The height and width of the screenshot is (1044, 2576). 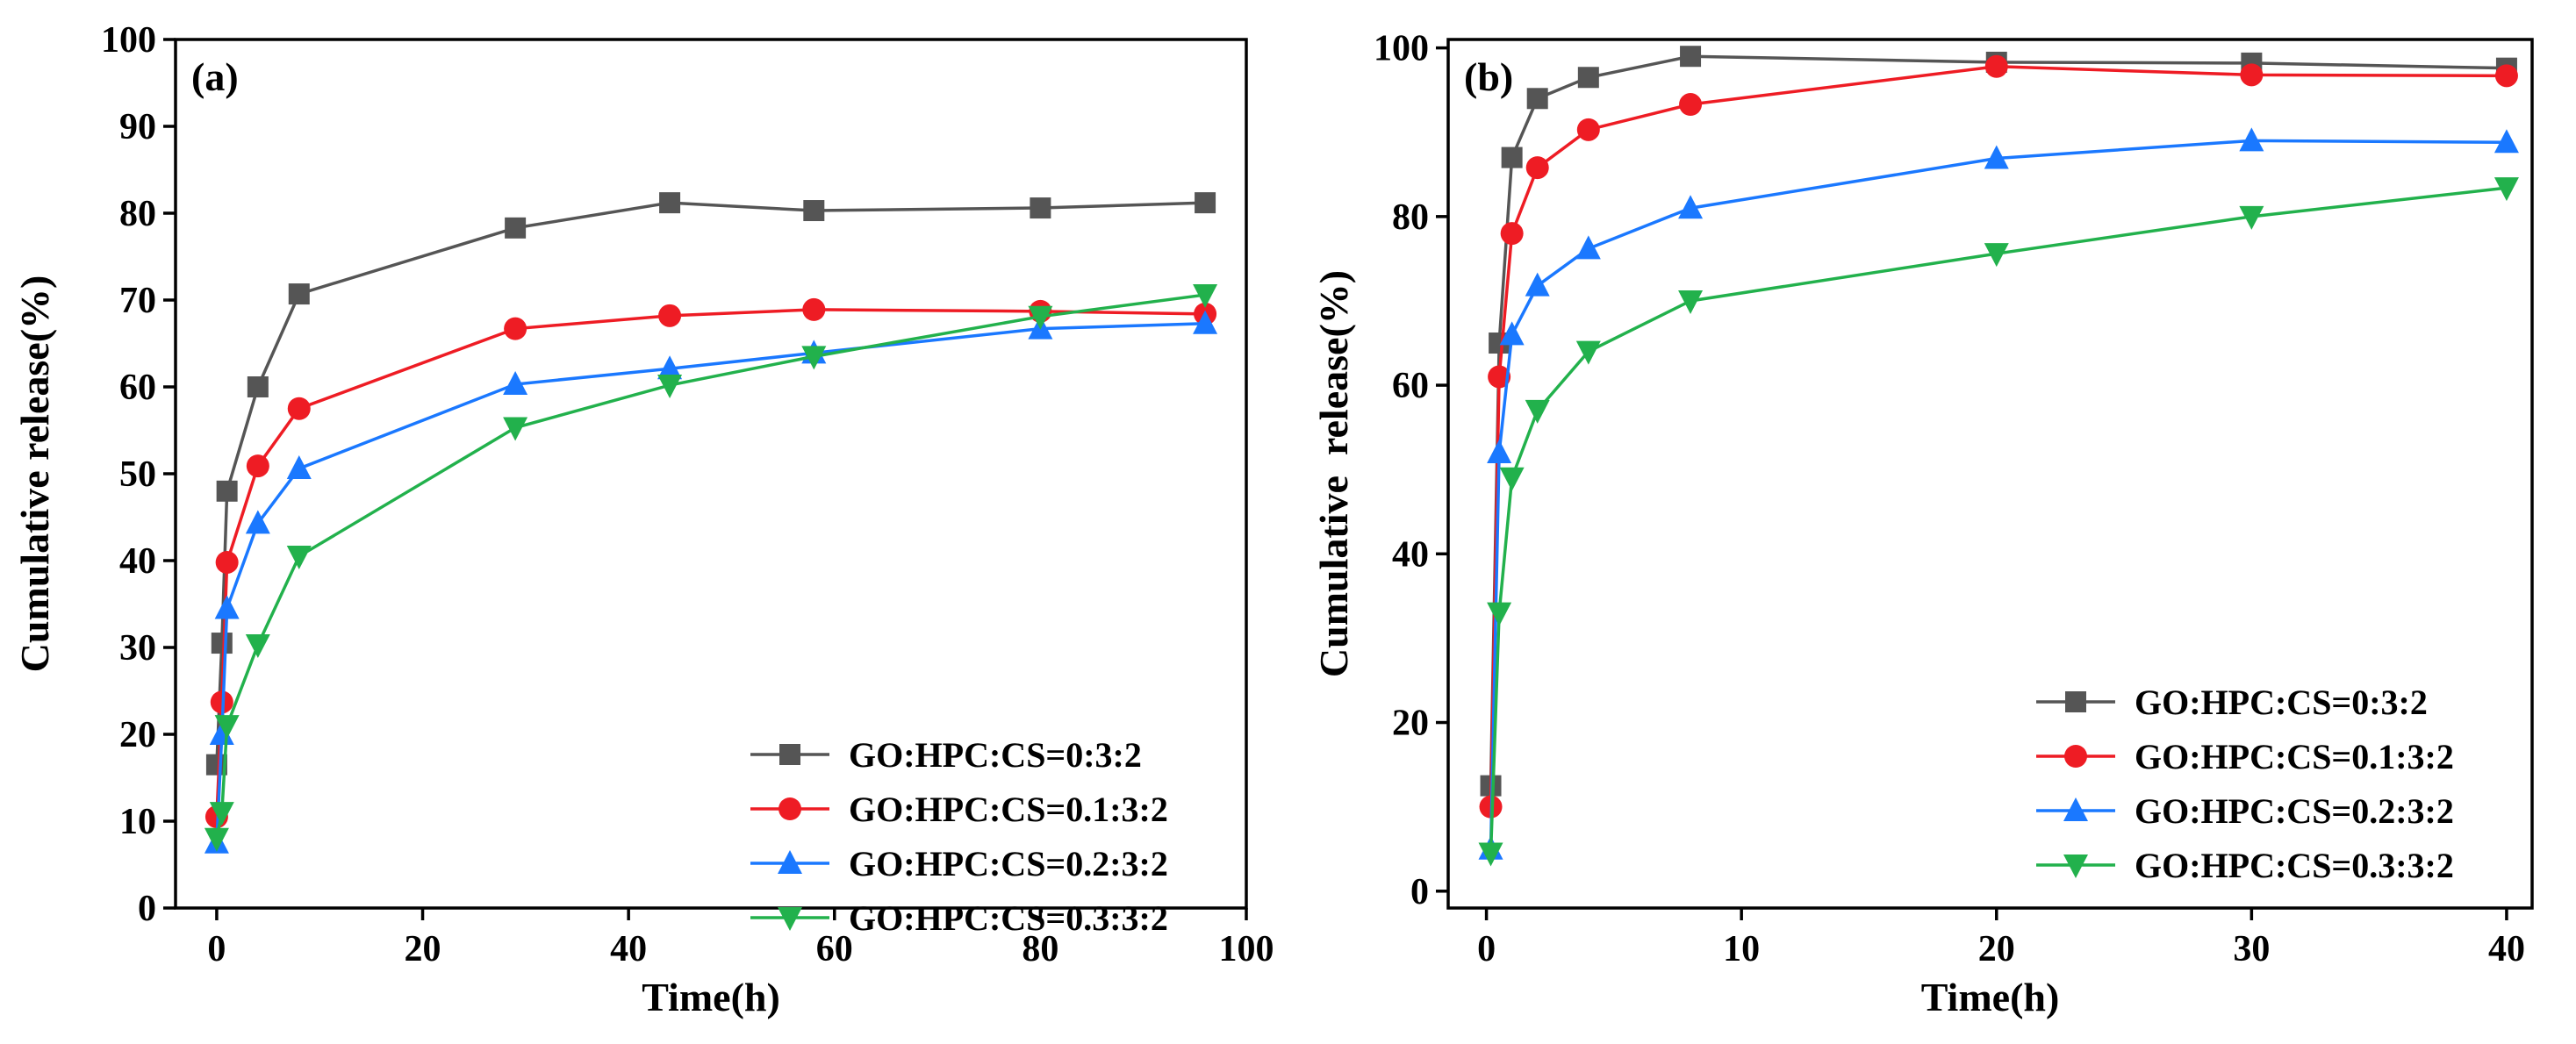 I want to click on x-tick-label: 100, so click(x=1246, y=949).